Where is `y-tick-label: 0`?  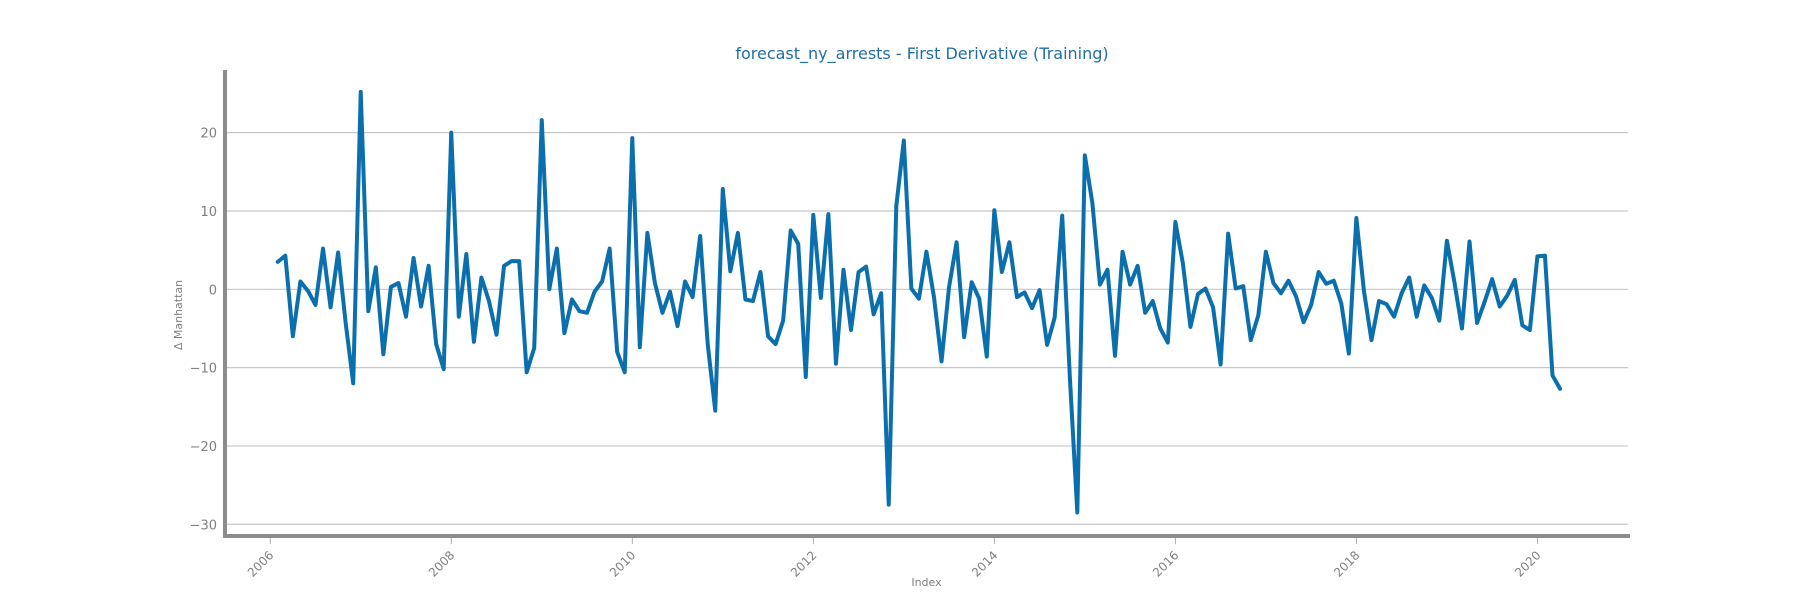
y-tick-label: 0 is located at coordinates (213, 290).